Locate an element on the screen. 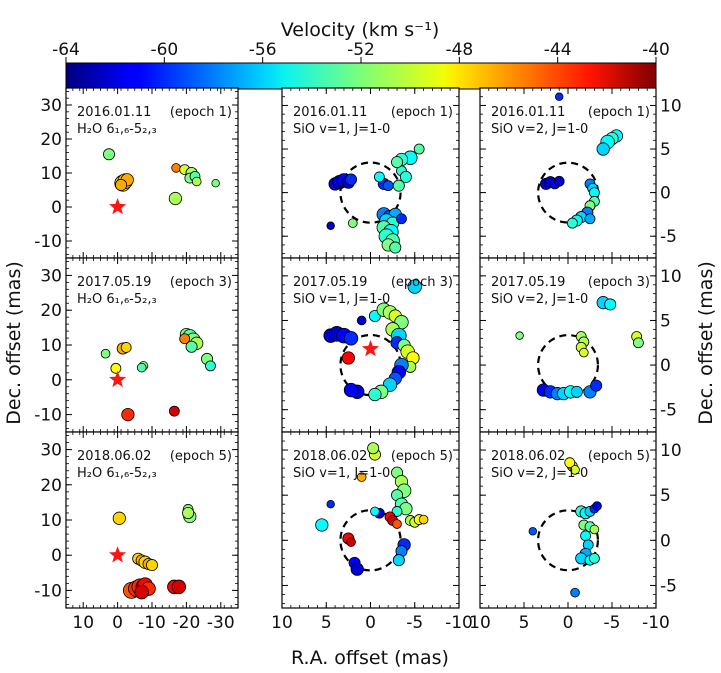 The height and width of the screenshot is (673, 721). x-tick-label: -30 is located at coordinates (221, 623).